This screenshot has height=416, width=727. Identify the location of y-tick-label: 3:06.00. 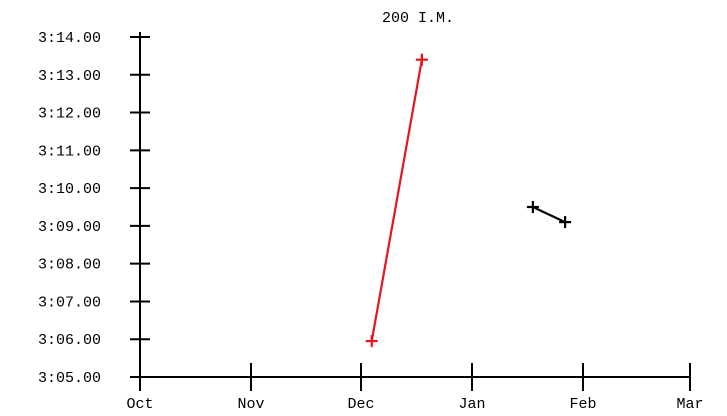
(69, 340).